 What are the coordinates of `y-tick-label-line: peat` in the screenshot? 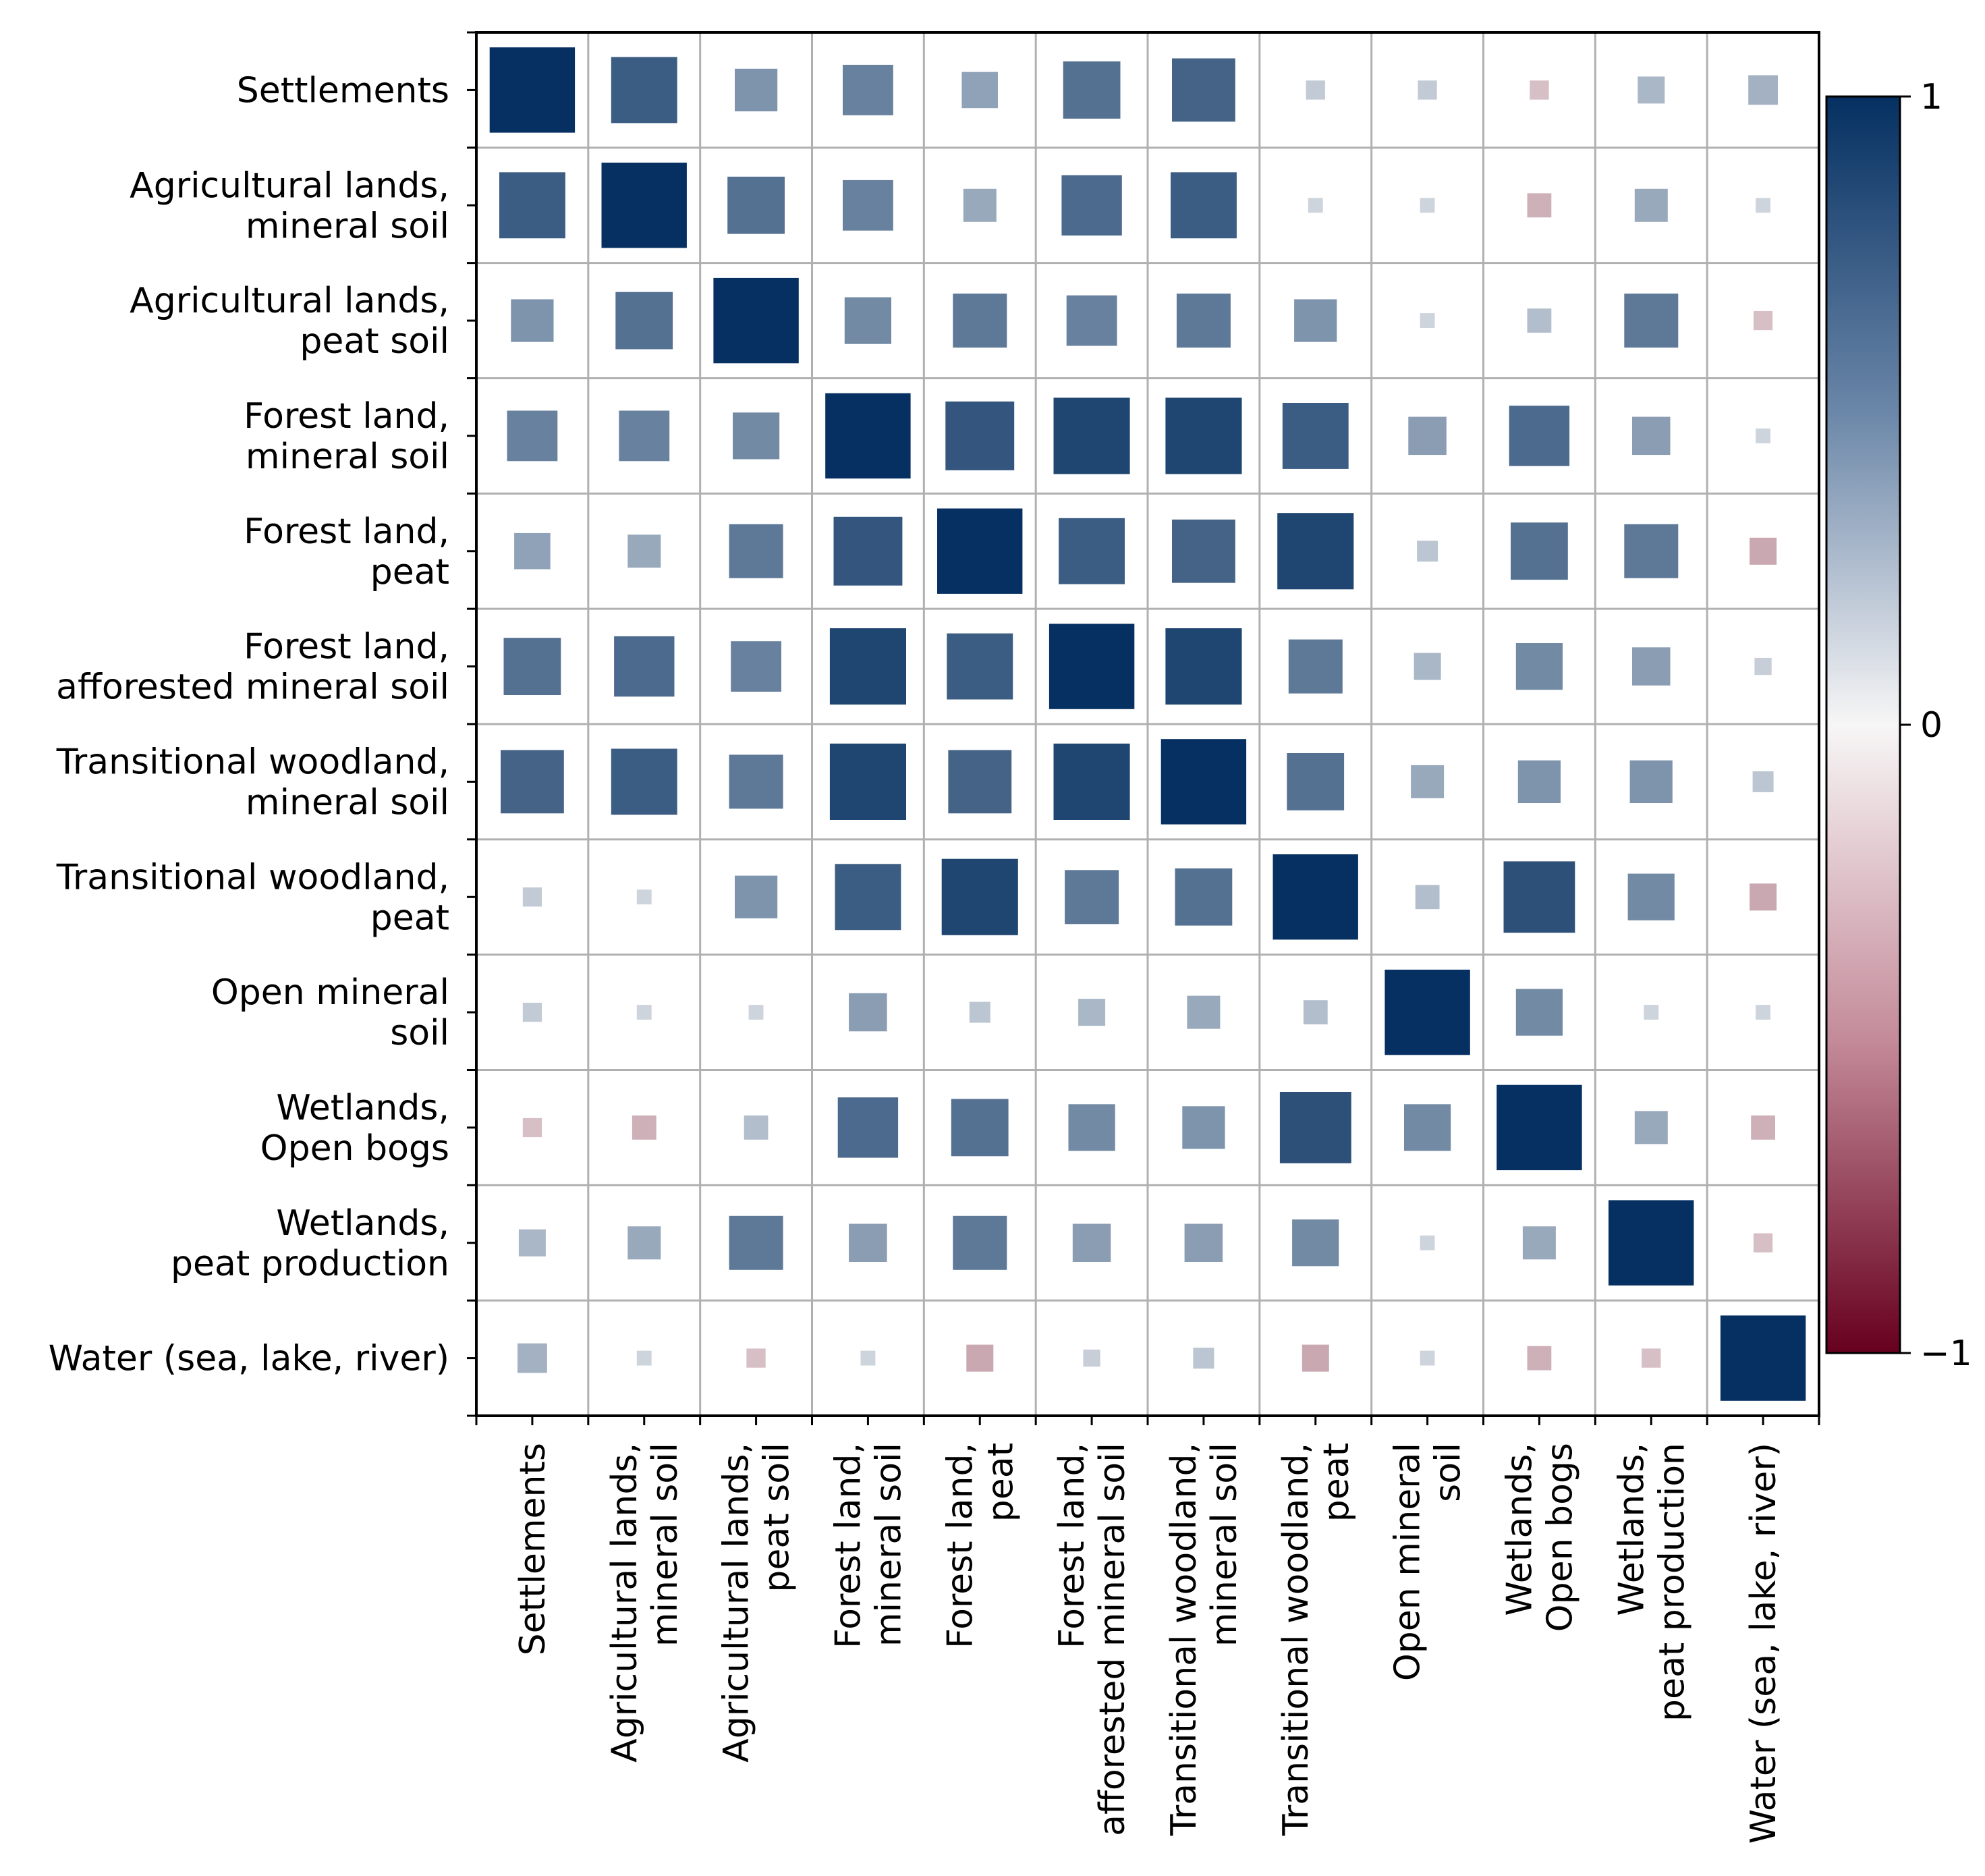 It's located at (409, 918).